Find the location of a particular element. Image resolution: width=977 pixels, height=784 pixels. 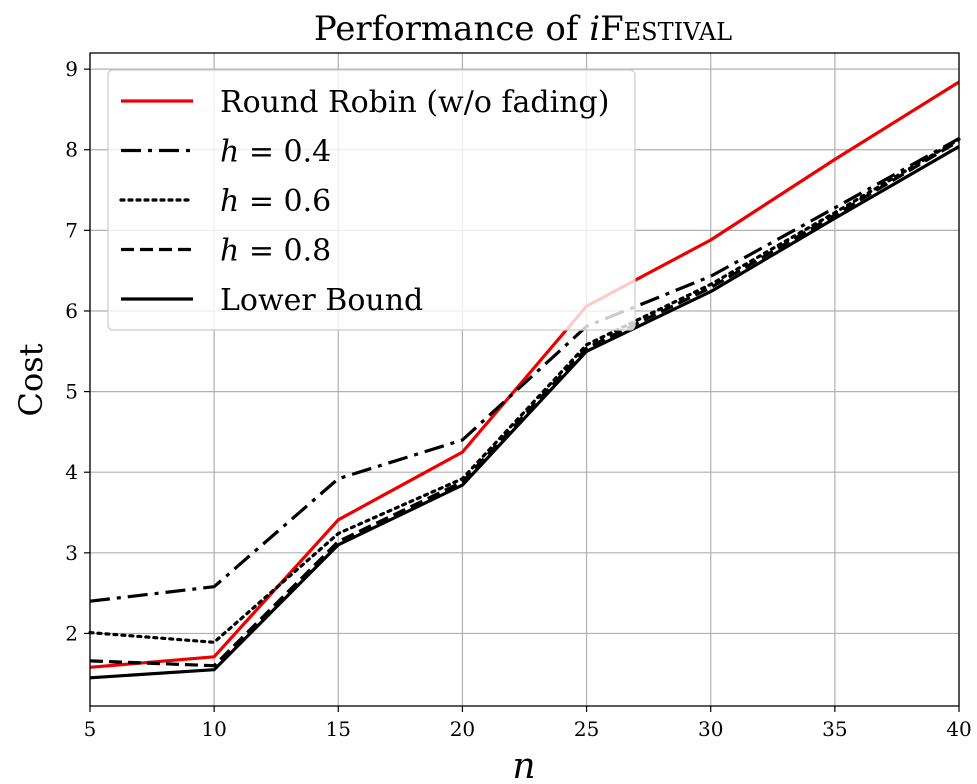

x-tick-label: 20 is located at coordinates (462, 729).